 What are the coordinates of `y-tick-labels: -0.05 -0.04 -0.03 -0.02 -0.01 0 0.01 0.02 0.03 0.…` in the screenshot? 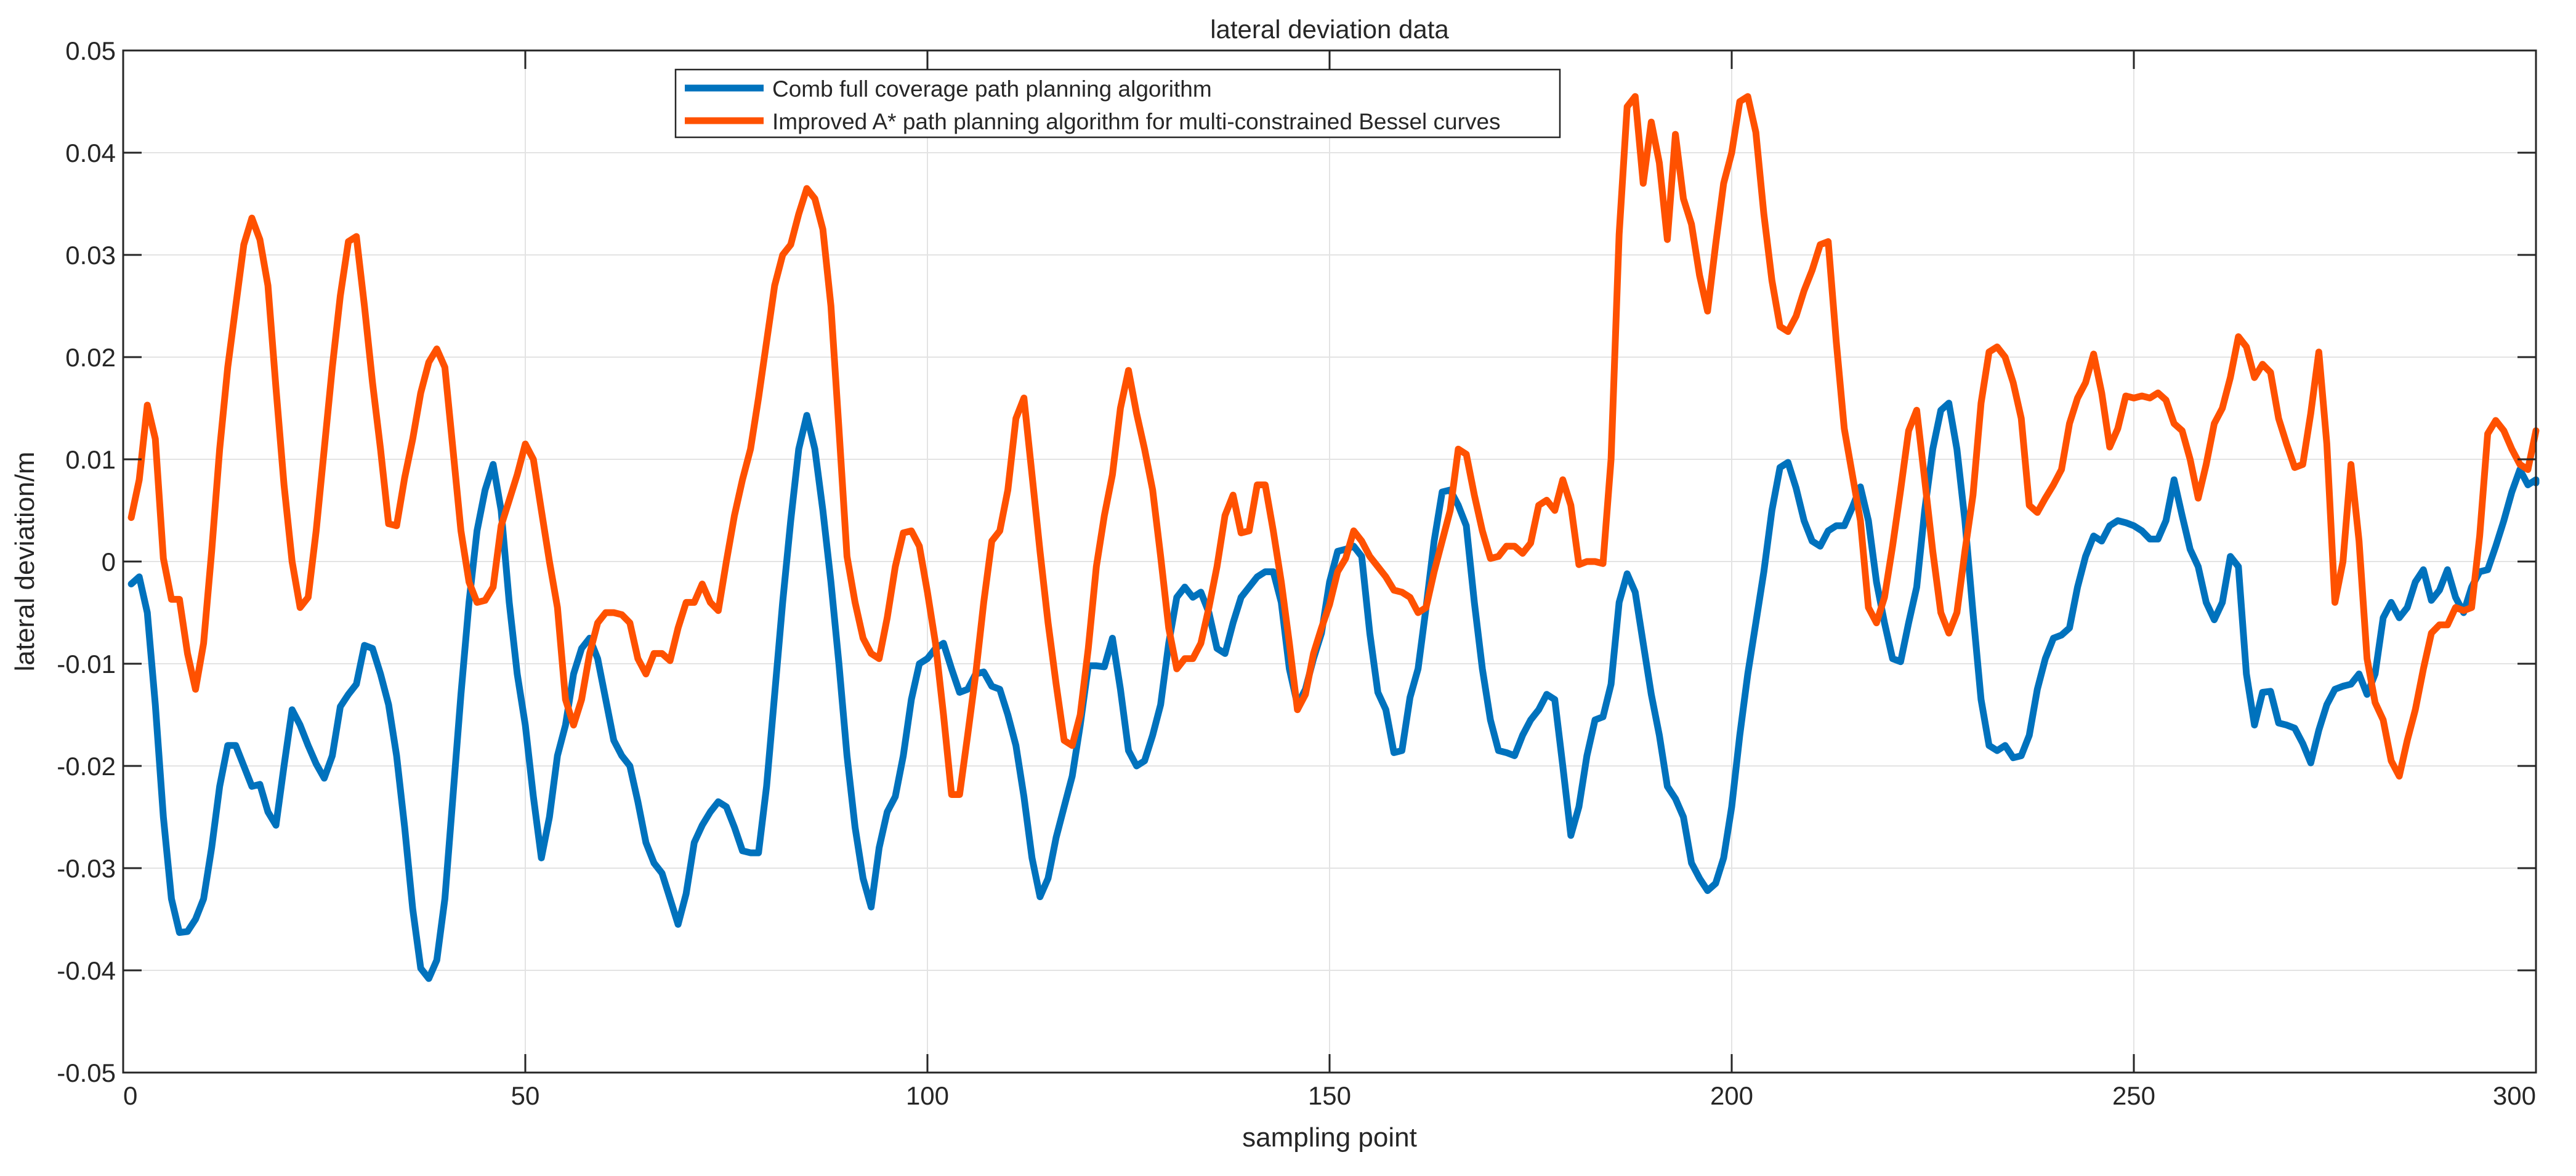 It's located at (86, 561).